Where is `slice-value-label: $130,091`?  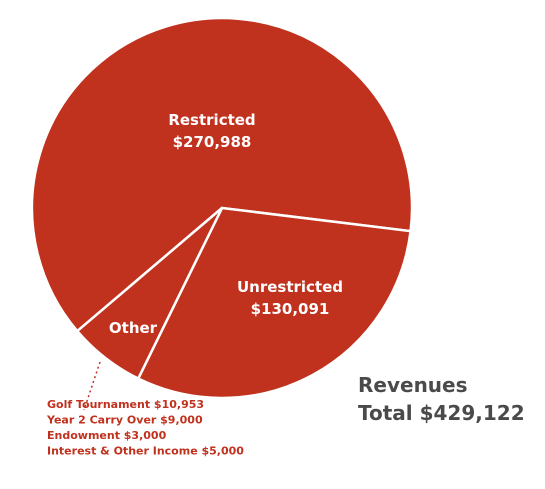 slice-value-label: $130,091 is located at coordinates (290, 309).